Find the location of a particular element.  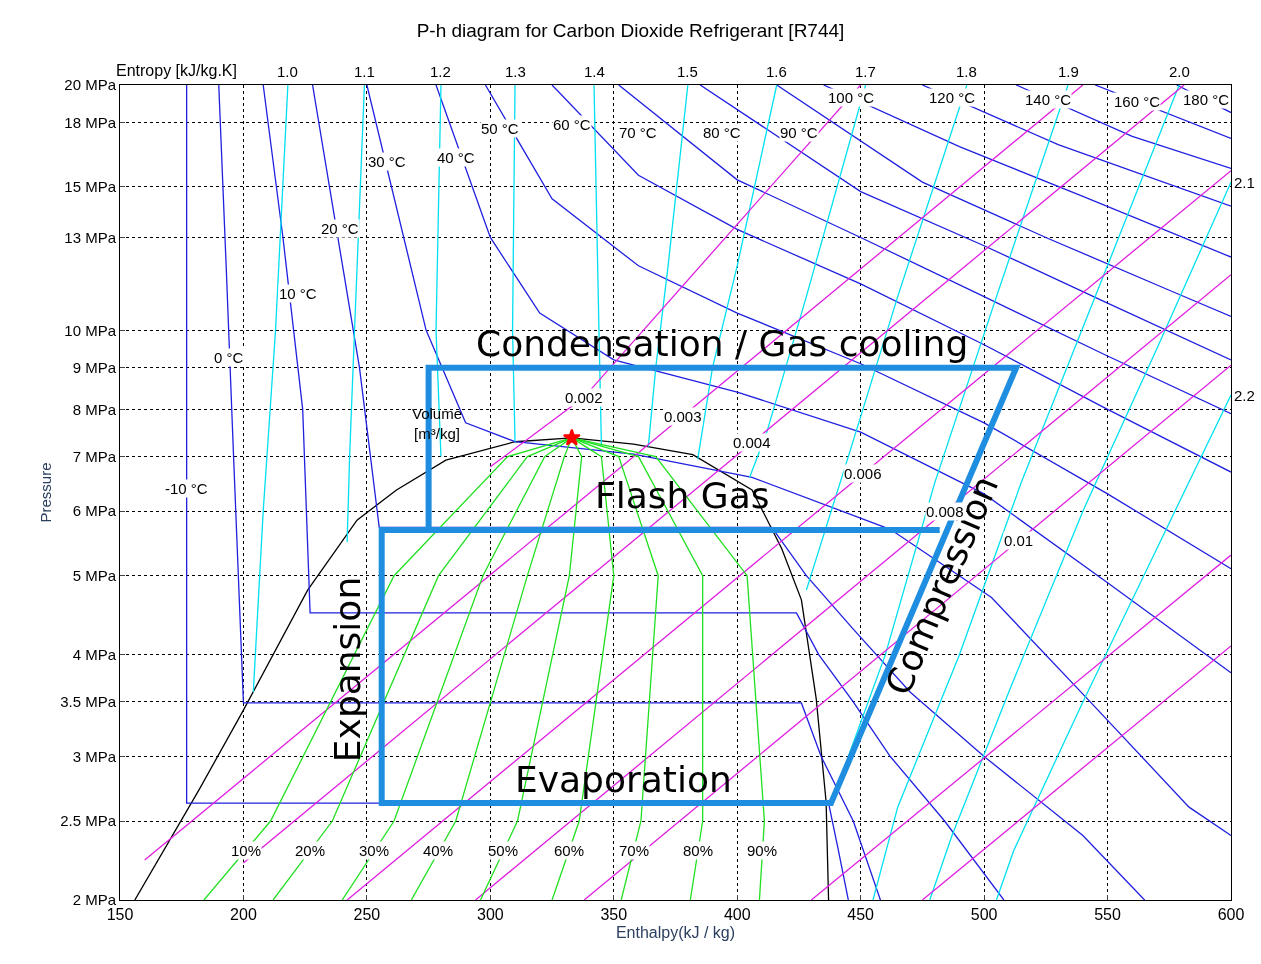

y-tick-label: 4 MPa is located at coordinates (94, 654).